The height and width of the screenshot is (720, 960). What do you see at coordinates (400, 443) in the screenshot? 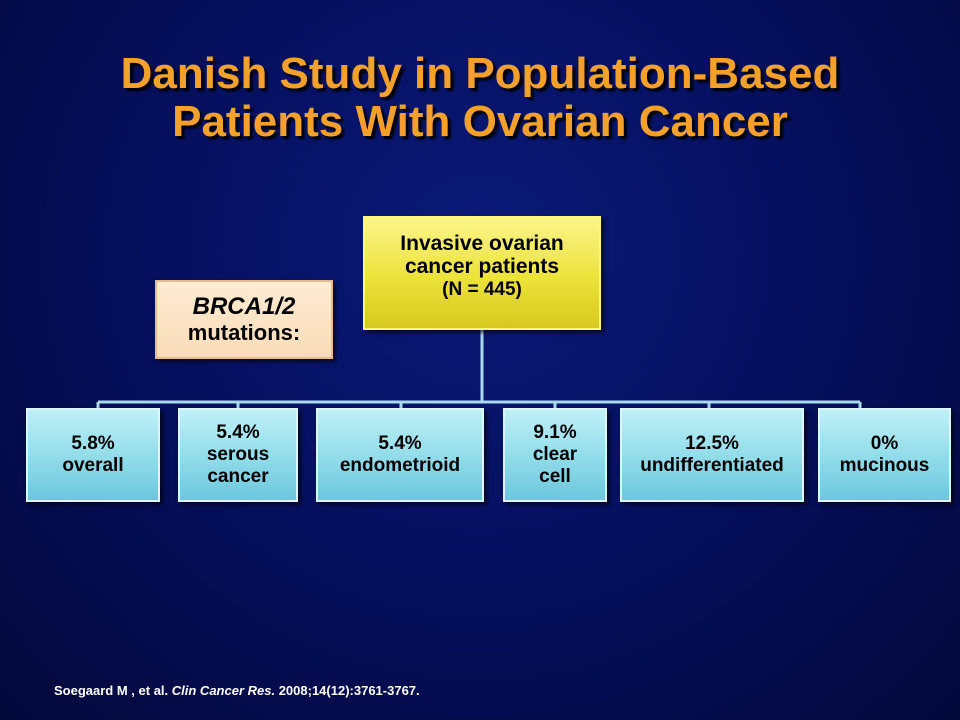
I see `node-endometrioid-value: 5.4%` at bounding box center [400, 443].